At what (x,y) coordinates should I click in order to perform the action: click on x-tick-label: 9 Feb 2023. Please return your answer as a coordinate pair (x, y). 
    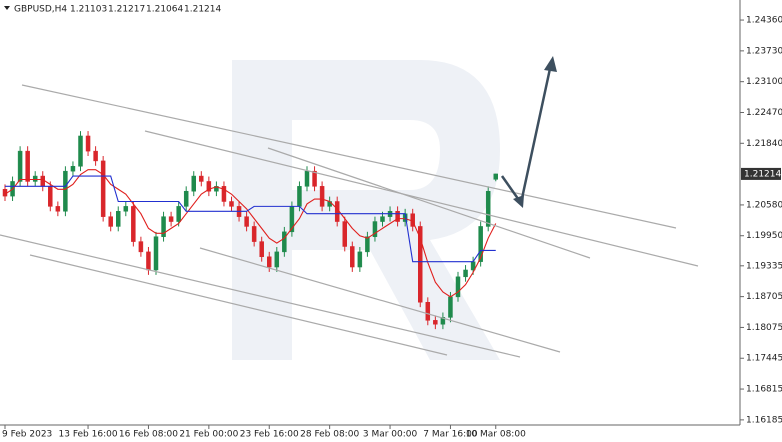
    Looking at the image, I should click on (27, 435).